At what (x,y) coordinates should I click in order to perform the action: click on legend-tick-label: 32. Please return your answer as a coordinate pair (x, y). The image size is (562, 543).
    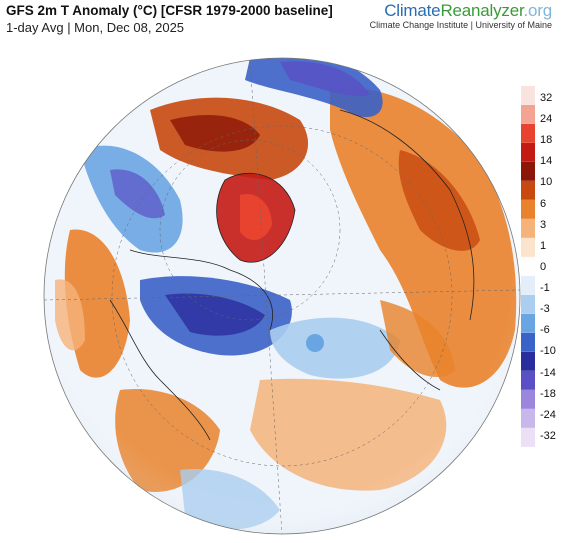
    Looking at the image, I should click on (546, 98).